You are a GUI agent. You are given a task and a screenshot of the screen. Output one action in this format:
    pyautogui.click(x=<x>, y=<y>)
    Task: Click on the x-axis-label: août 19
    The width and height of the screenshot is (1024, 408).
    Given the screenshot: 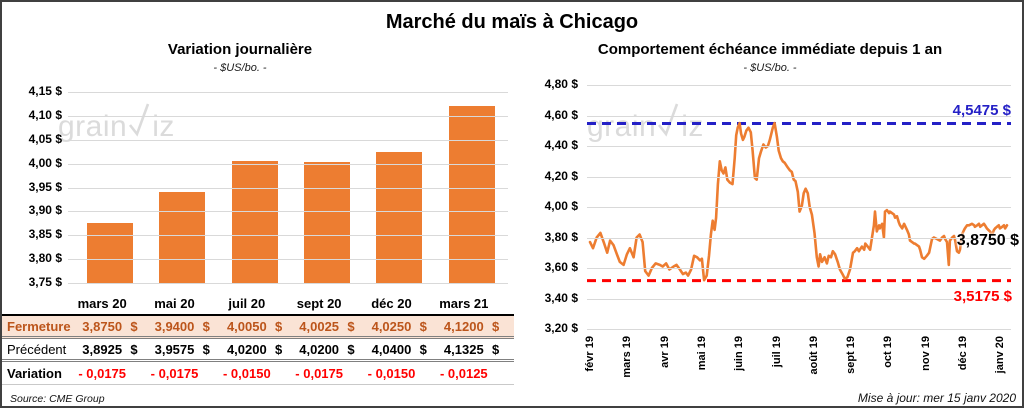 What is the action you would take?
    pyautogui.click(x=813, y=355)
    